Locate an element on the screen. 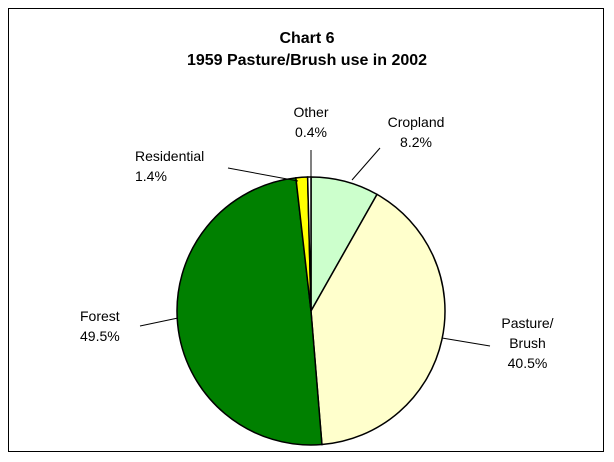 This screenshot has height=462, width=614. slice-label: Residential is located at coordinates (170, 156).